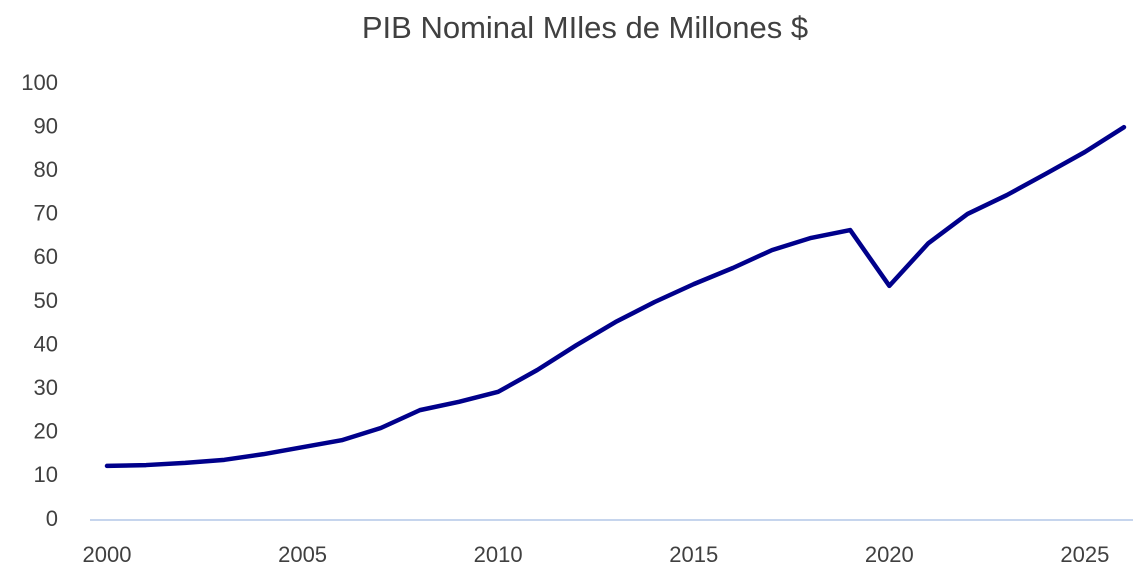 The height and width of the screenshot is (575, 1135). What do you see at coordinates (498, 554) in the screenshot?
I see `x-tick-label: 2010` at bounding box center [498, 554].